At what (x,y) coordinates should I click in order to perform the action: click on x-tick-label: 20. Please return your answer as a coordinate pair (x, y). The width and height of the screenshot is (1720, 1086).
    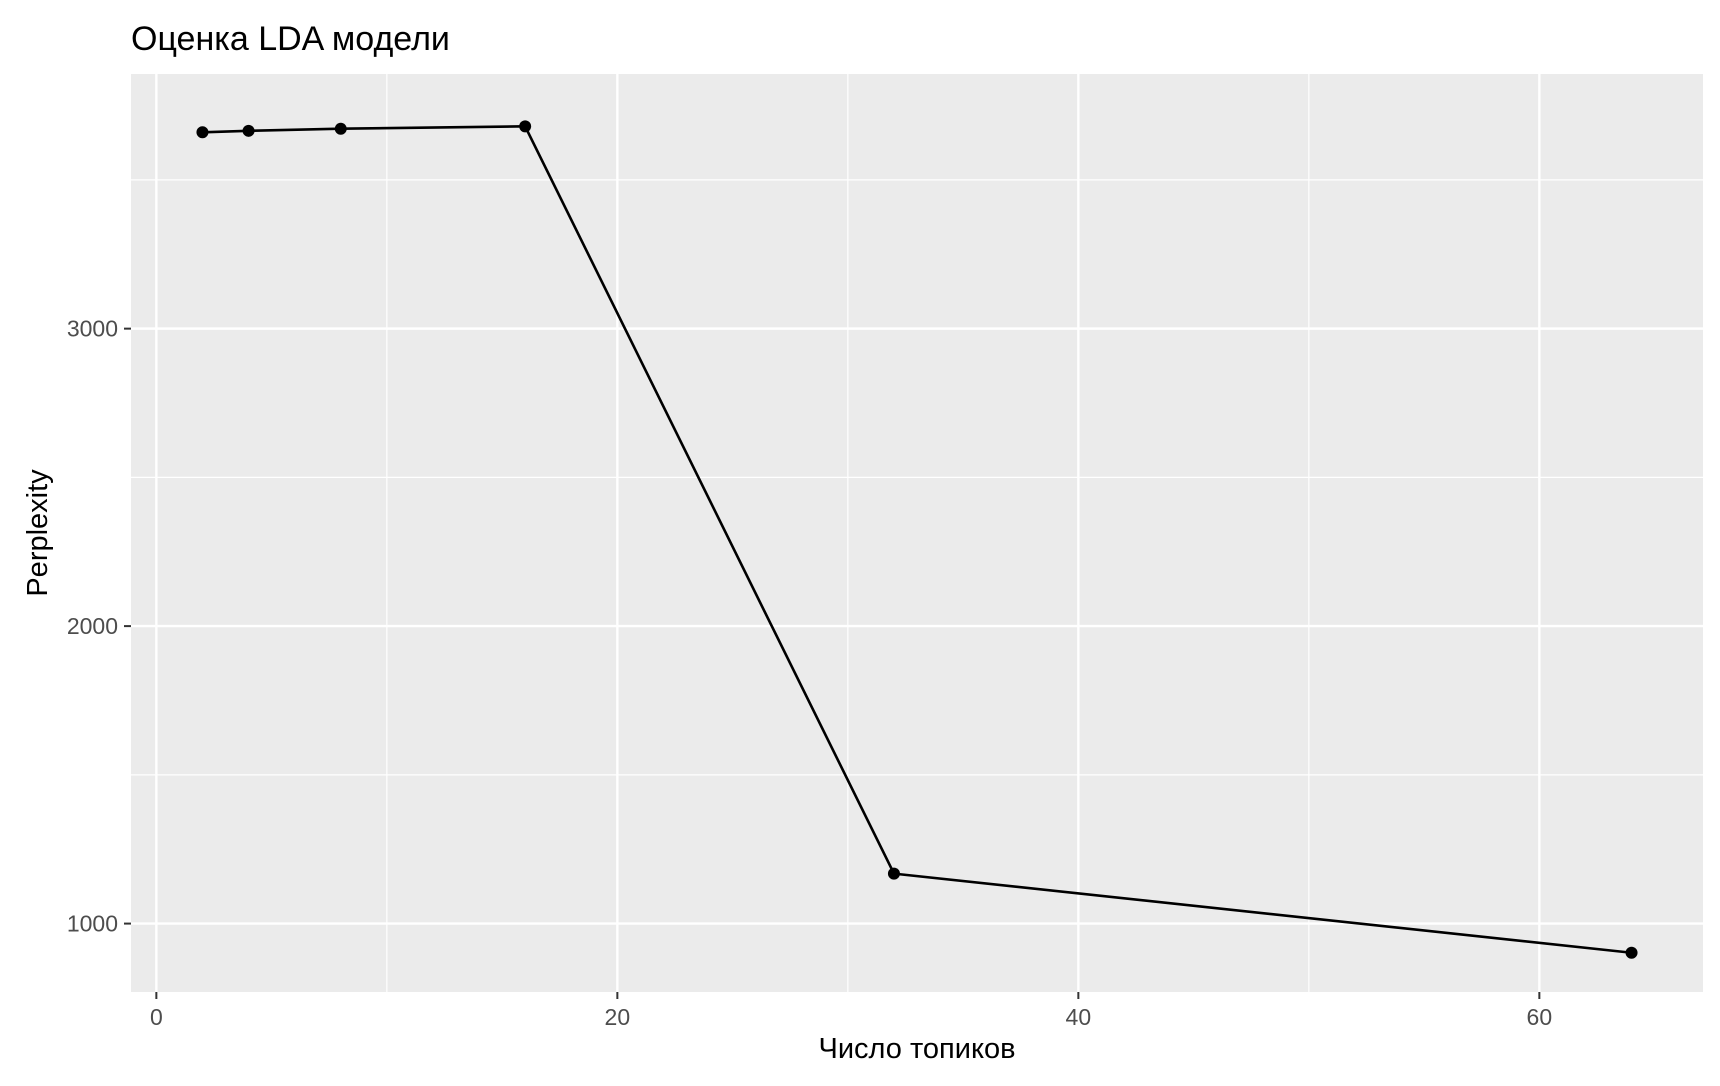
    Looking at the image, I should click on (618, 1017).